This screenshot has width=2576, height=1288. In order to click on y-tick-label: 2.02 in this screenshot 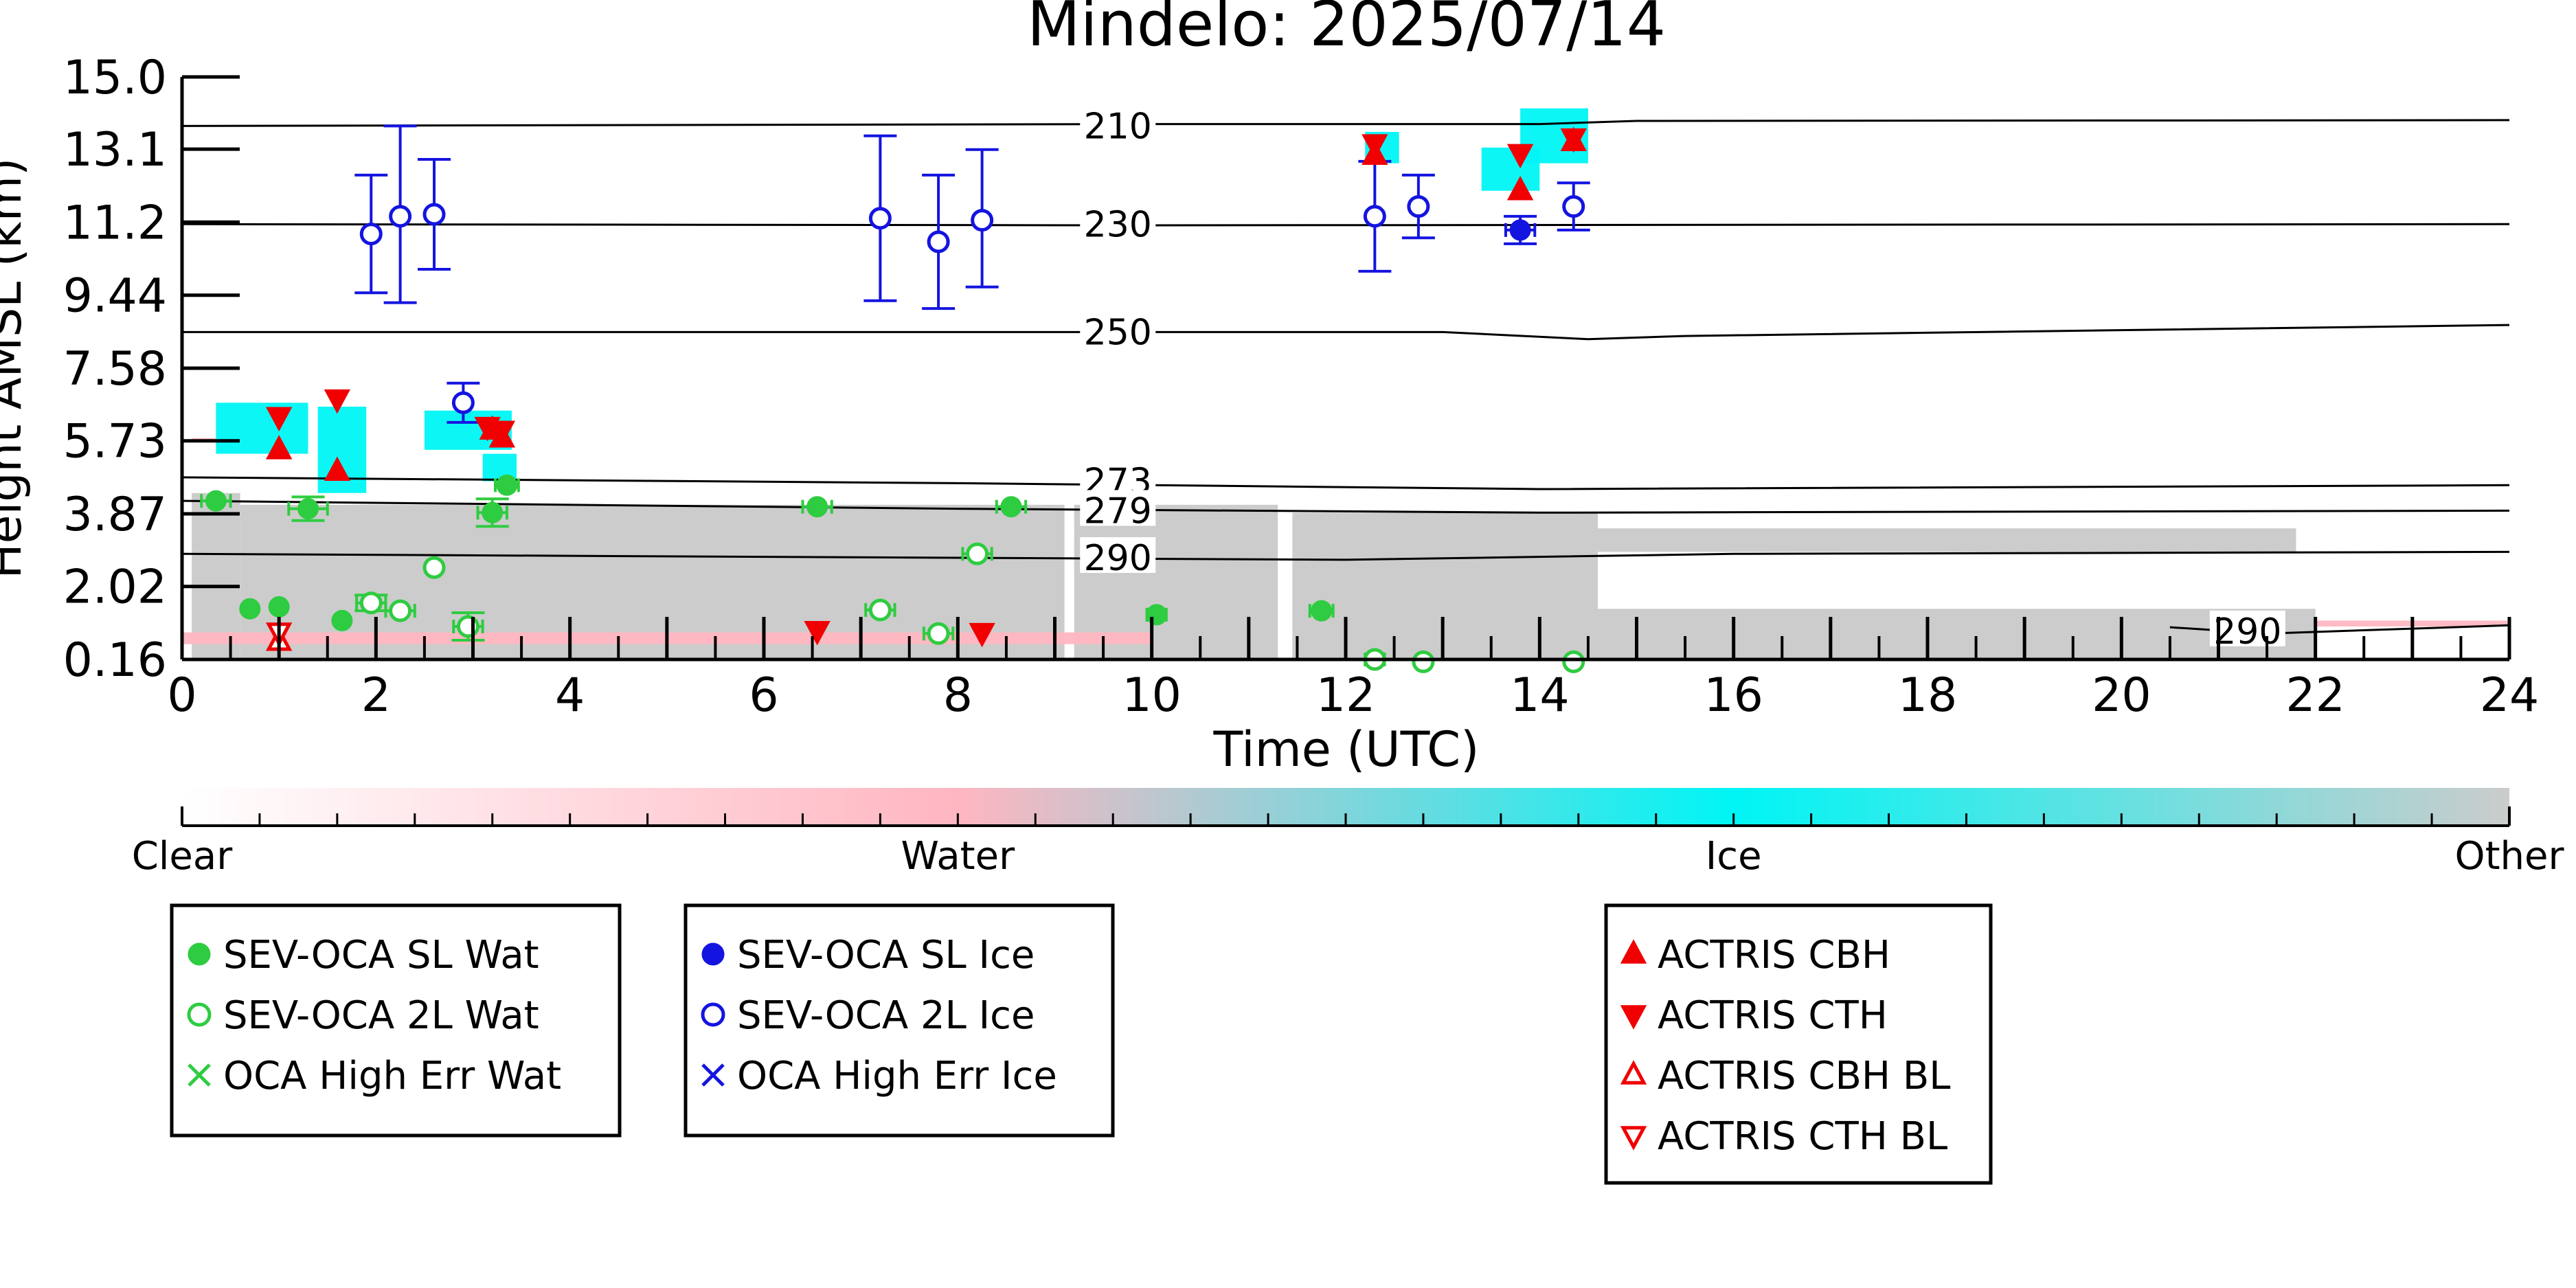, I will do `click(115, 588)`.